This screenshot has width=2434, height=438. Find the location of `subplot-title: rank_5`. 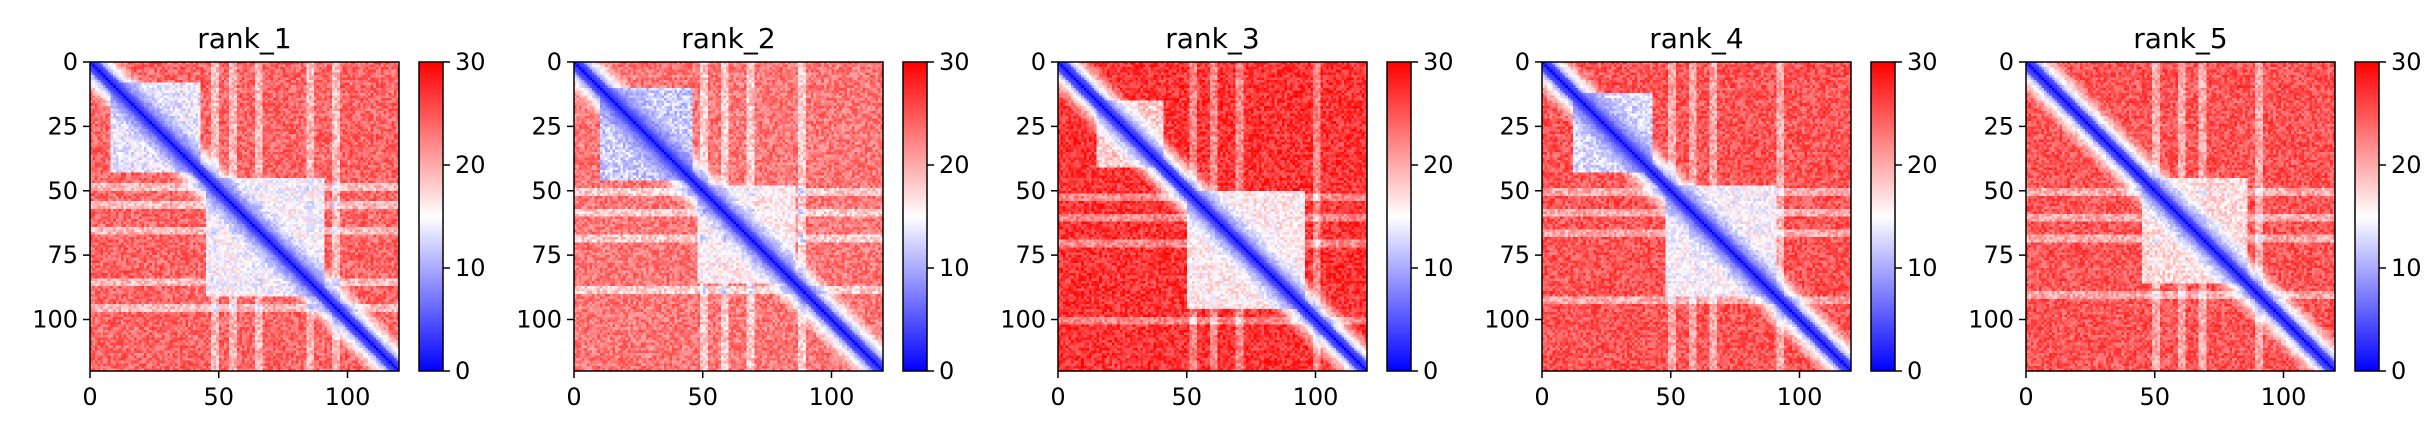

subplot-title: rank_5 is located at coordinates (2180, 38).